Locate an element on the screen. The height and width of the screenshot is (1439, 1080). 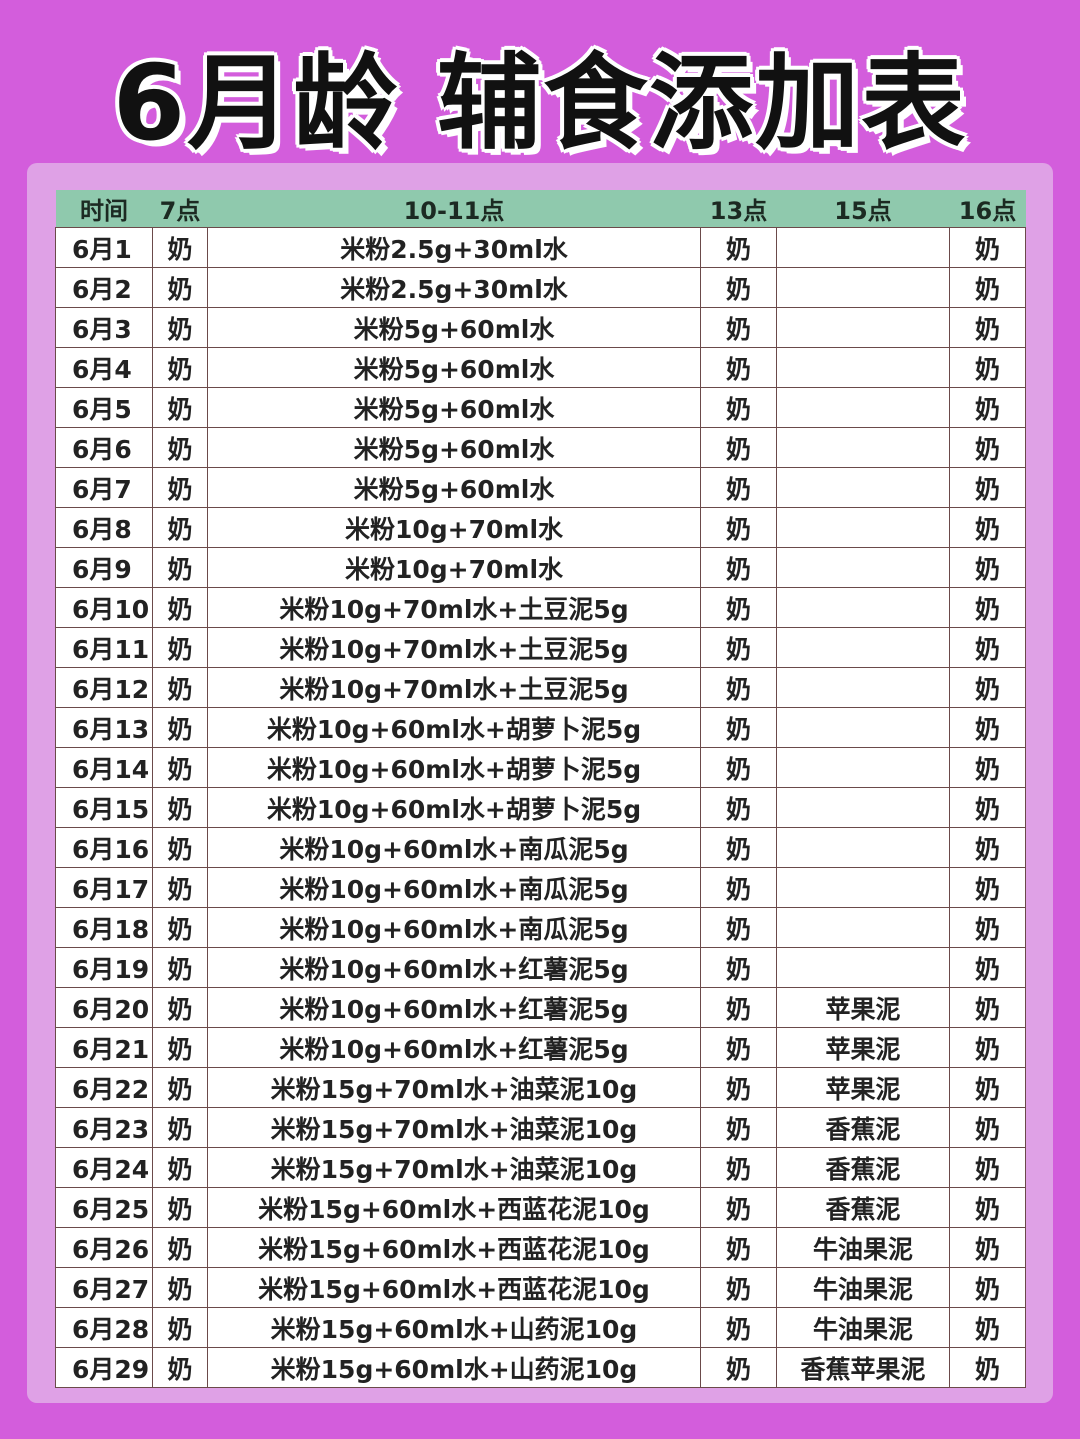
cell-date: 6月2 is located at coordinates (104, 287).